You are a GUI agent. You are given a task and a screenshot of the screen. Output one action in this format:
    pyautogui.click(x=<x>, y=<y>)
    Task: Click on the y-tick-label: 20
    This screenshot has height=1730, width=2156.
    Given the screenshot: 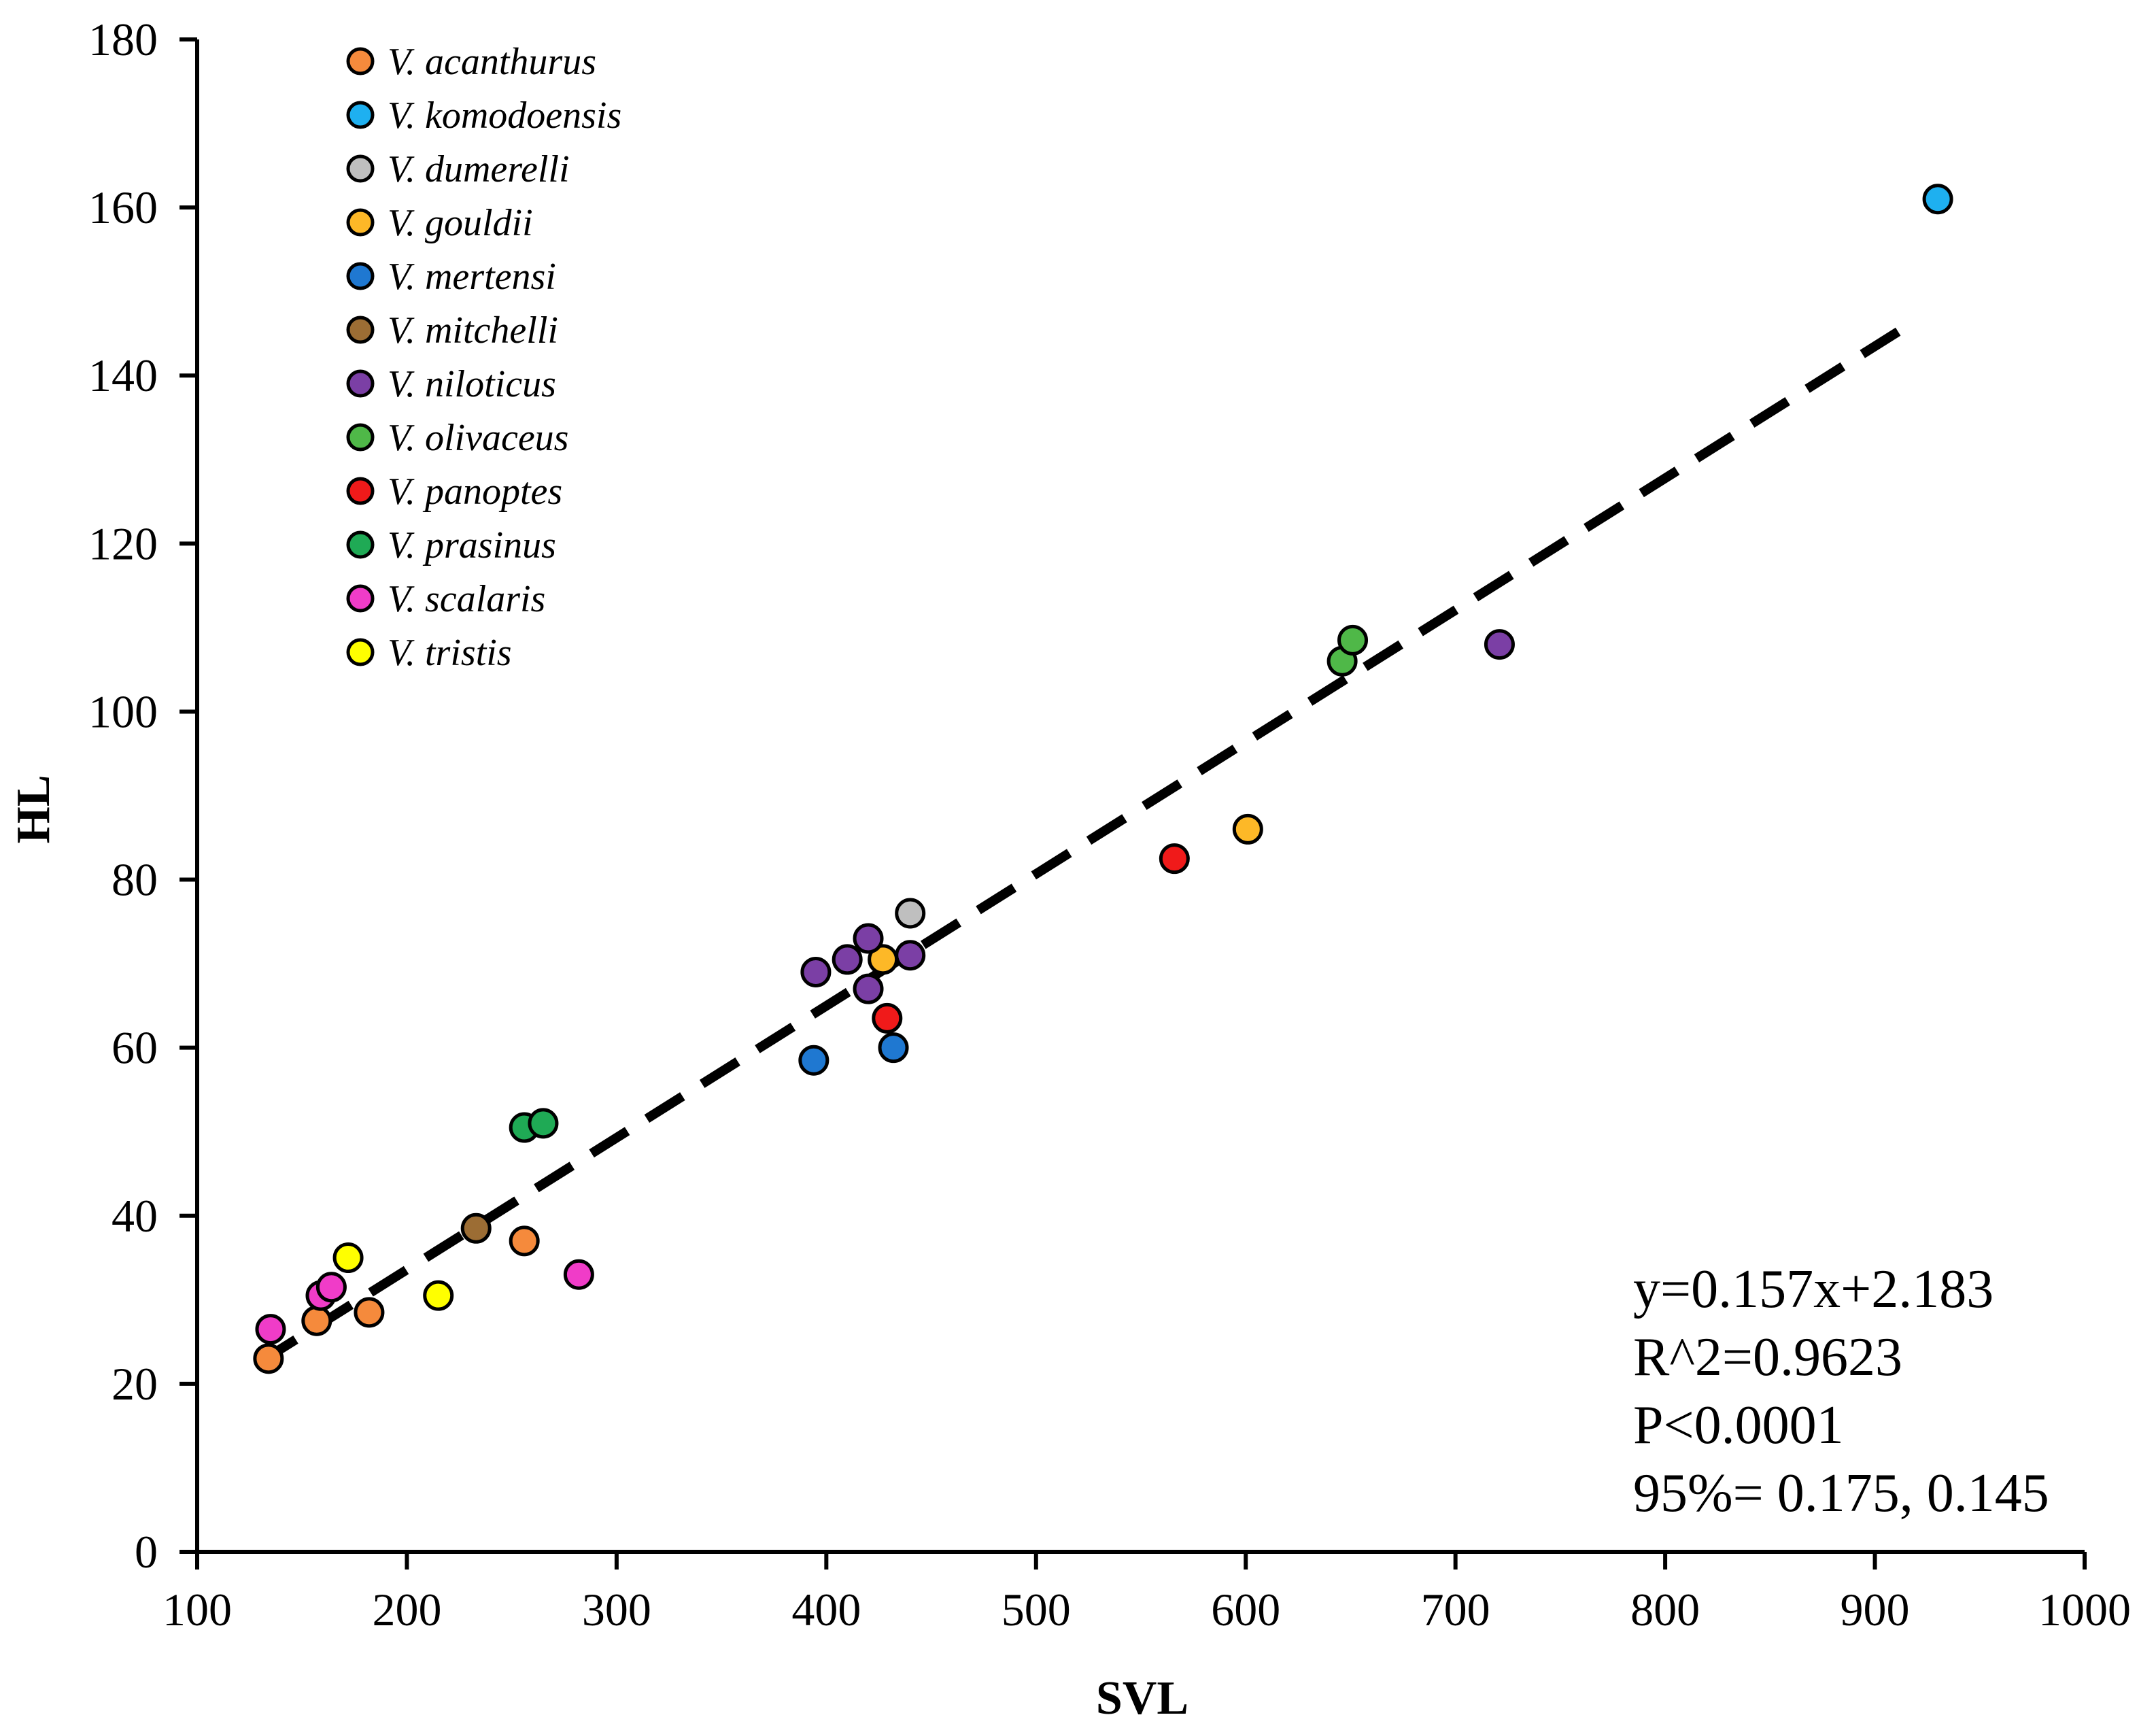 What is the action you would take?
    pyautogui.click(x=135, y=1384)
    